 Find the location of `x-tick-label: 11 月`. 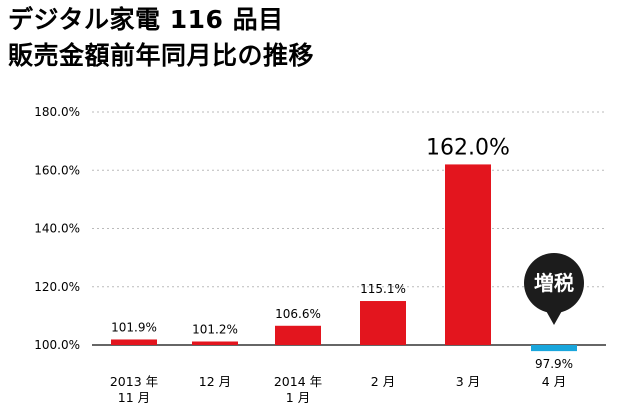

x-tick-label: 11 月 is located at coordinates (134, 397).